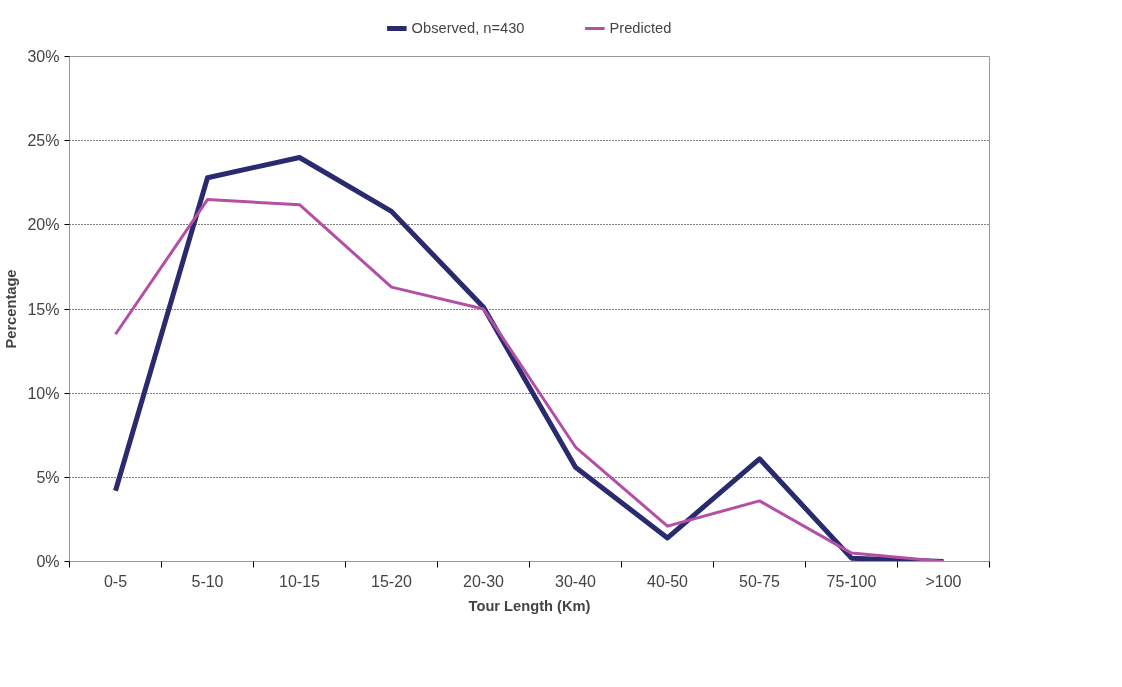 The height and width of the screenshot is (687, 1122). I want to click on y-tick-label: 5%, so click(48, 477).